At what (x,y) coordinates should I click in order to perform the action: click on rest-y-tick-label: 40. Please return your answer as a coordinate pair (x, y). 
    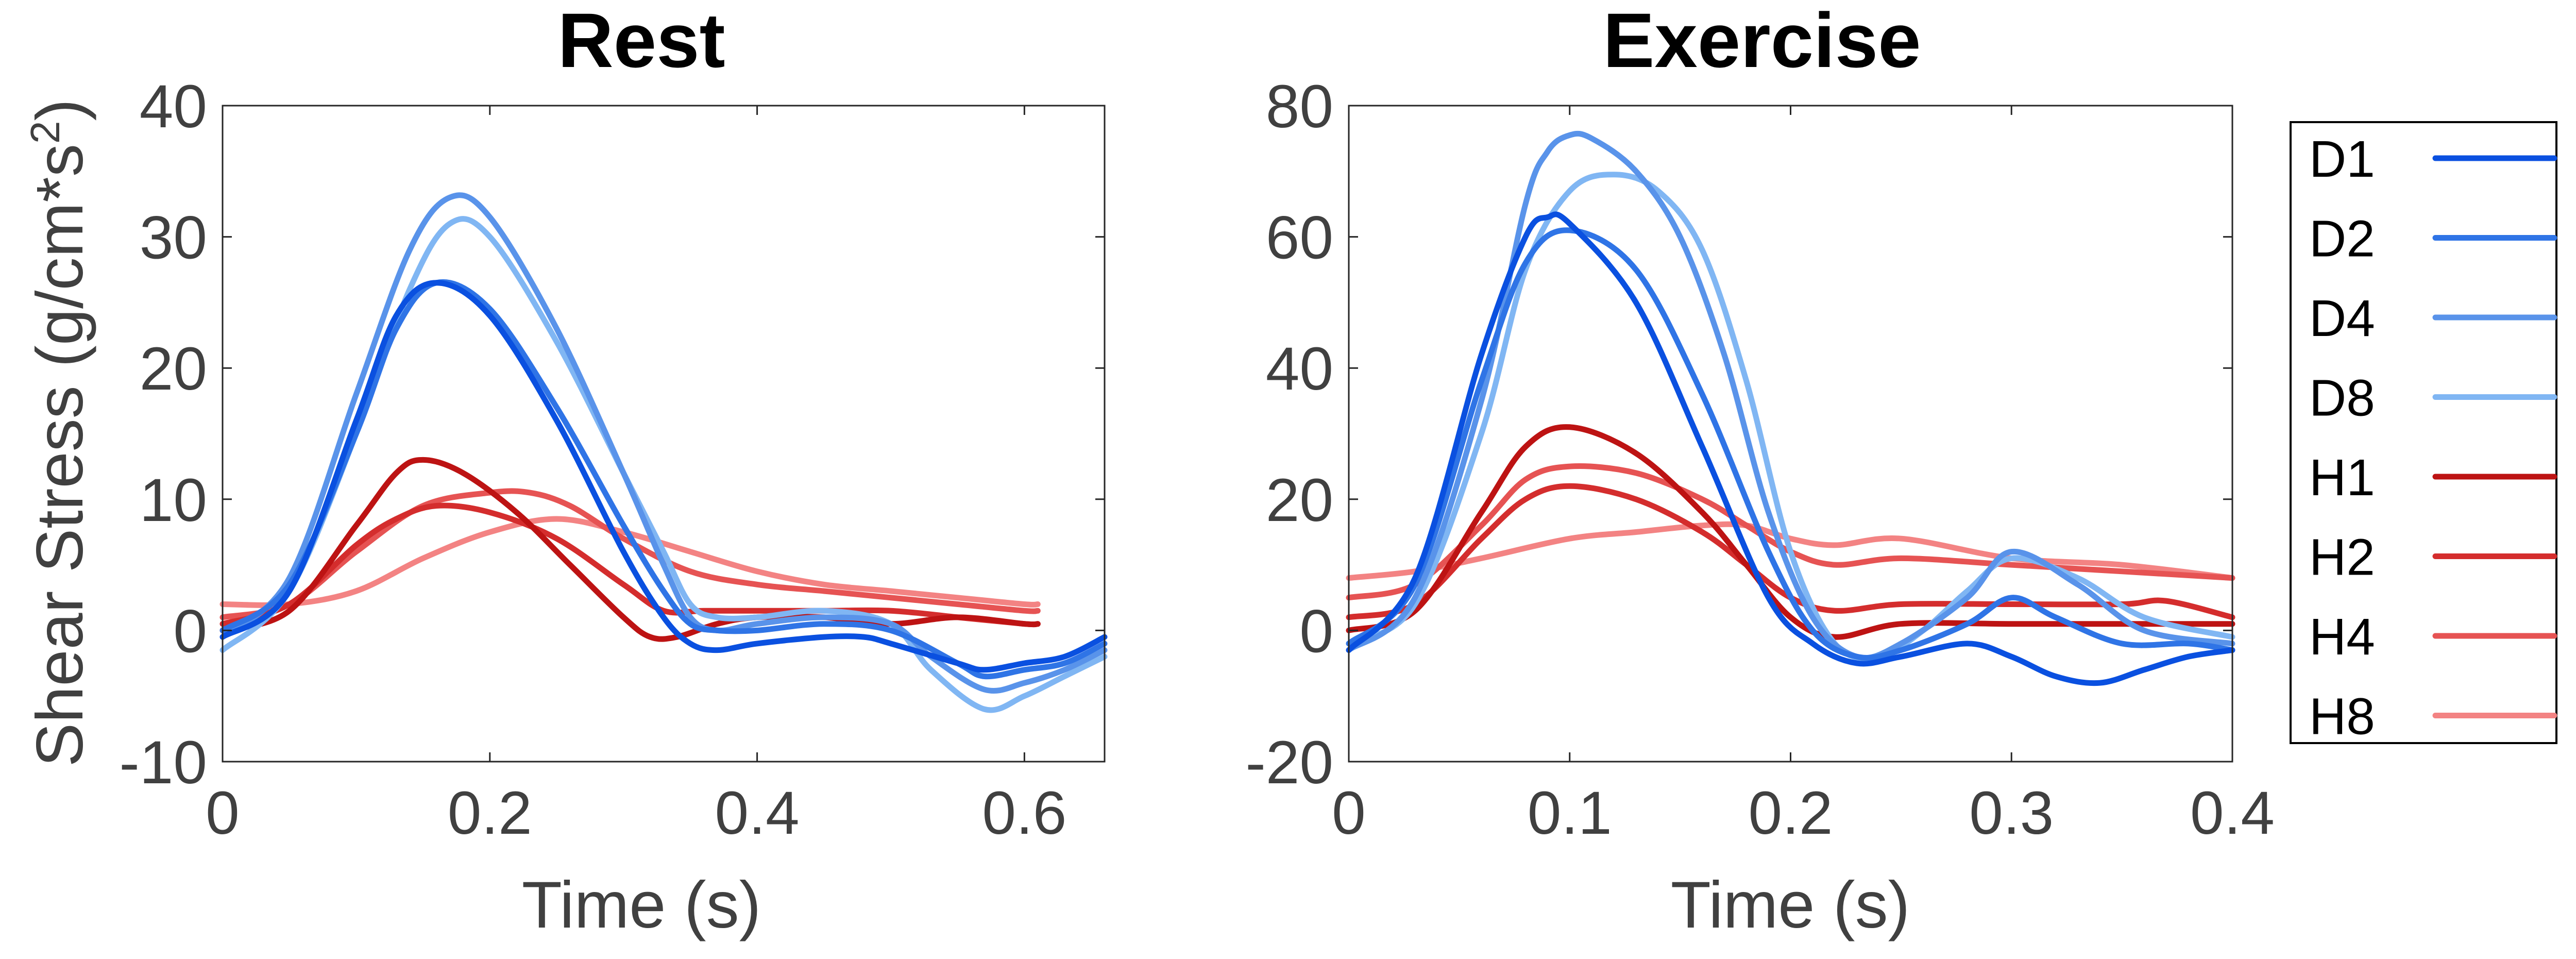
    Looking at the image, I should click on (173, 107).